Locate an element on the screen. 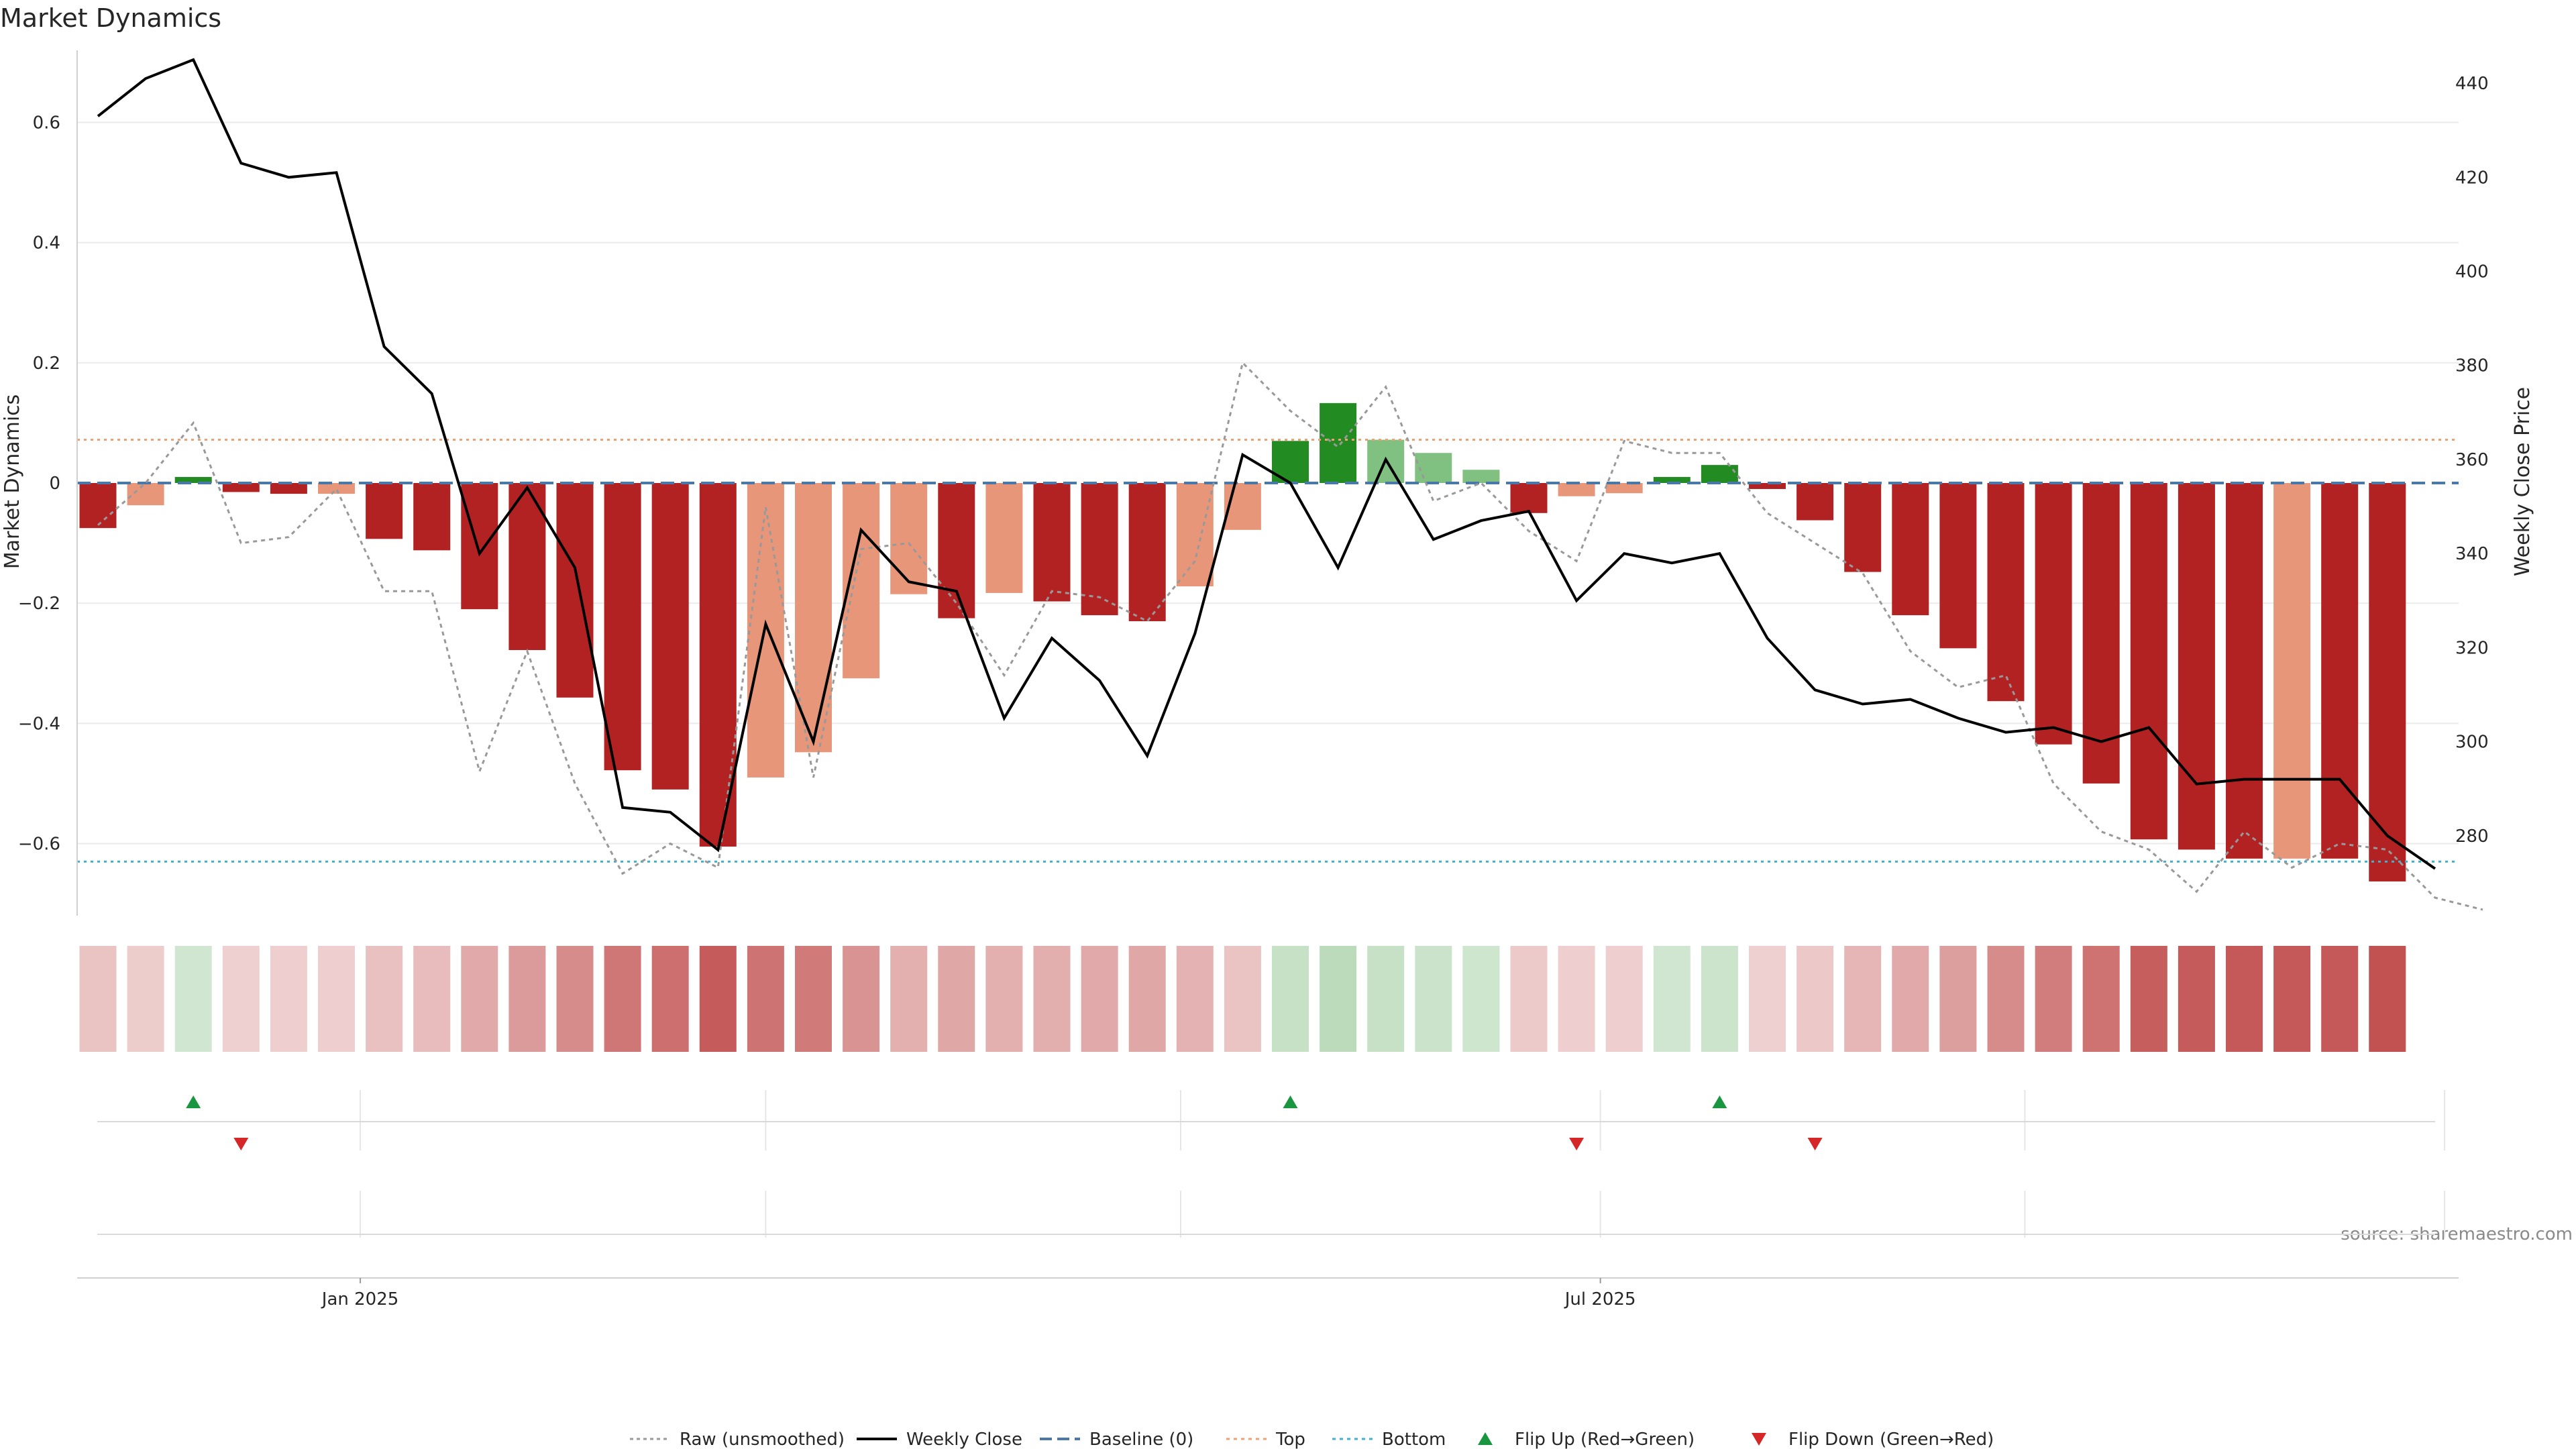  right-tick-label-2: 400 is located at coordinates (2472, 272).